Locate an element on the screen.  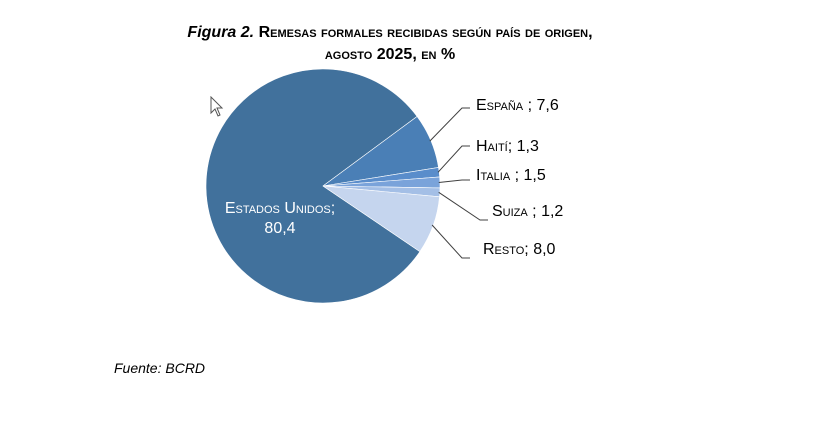
source-note: Fuente: BCRD is located at coordinates (160, 368).